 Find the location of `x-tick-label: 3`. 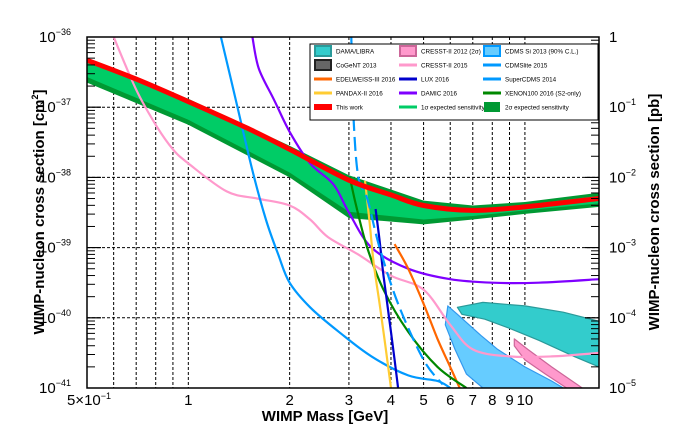

x-tick-label: 3 is located at coordinates (349, 400).